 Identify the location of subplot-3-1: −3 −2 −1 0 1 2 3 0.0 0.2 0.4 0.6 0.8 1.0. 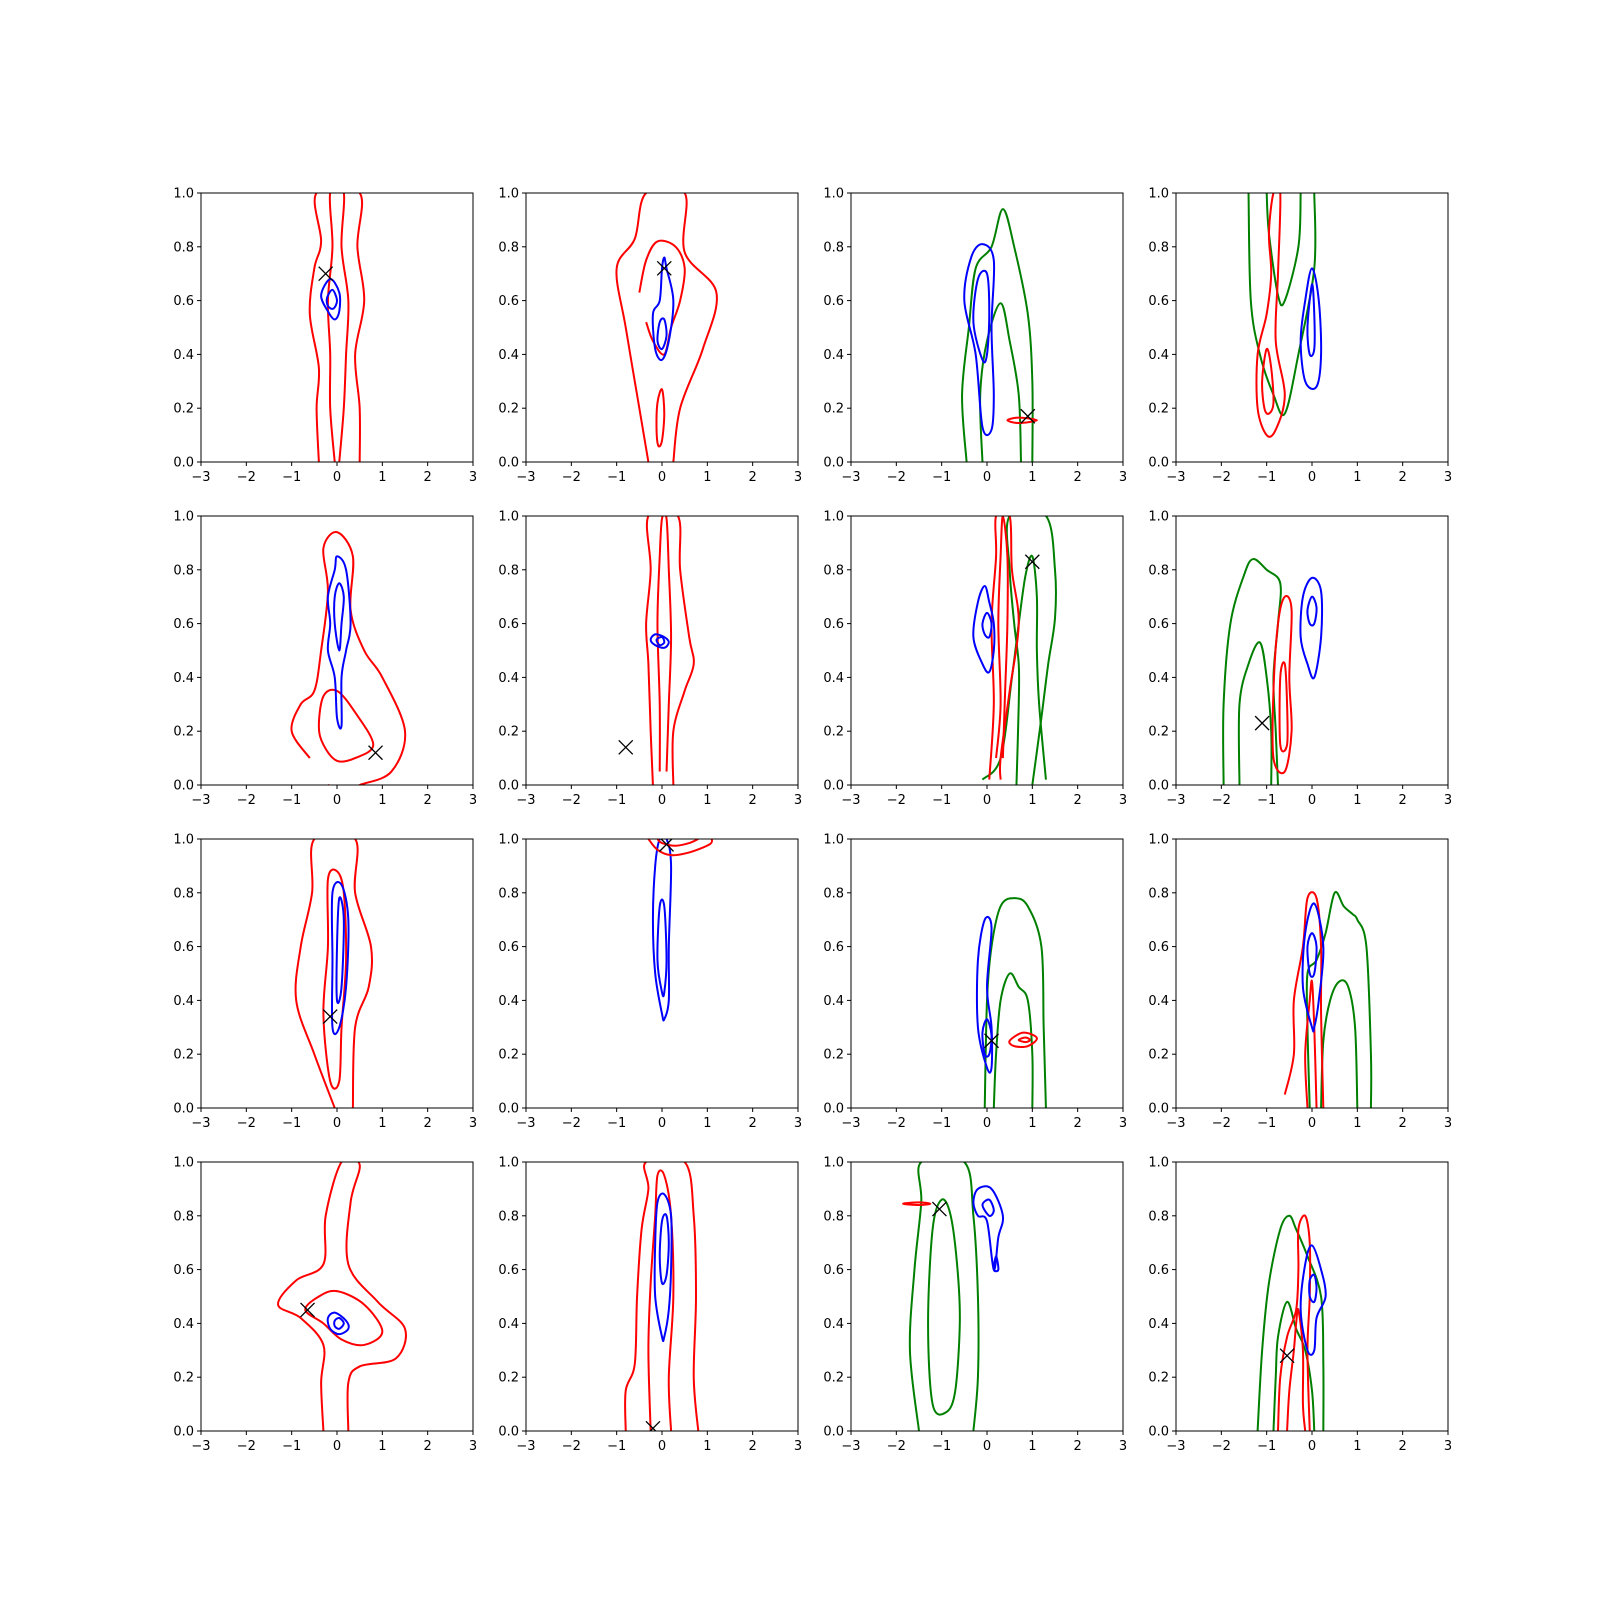
(325, 982).